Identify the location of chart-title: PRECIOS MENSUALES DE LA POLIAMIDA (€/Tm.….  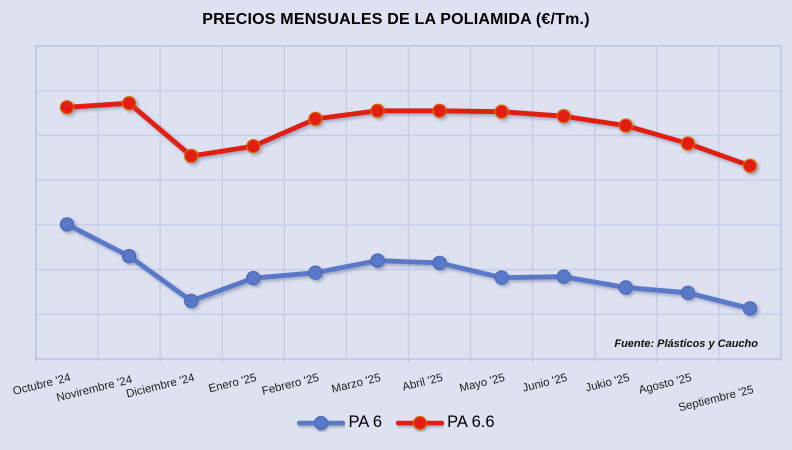
(396, 19).